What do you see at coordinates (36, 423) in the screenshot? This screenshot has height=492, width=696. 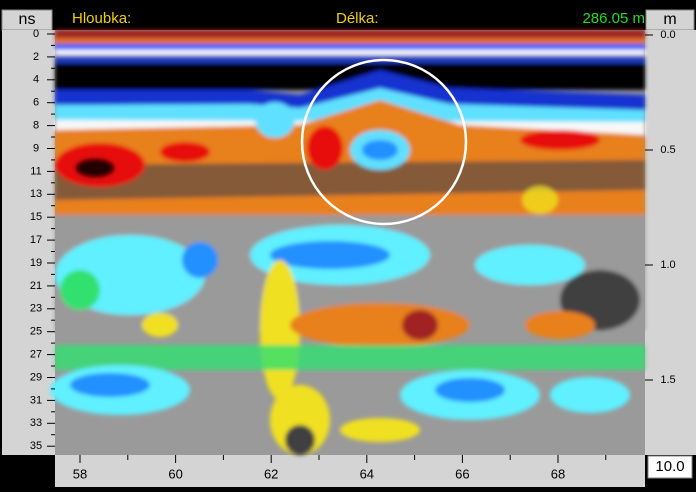 I see `left-tick-label: 33` at bounding box center [36, 423].